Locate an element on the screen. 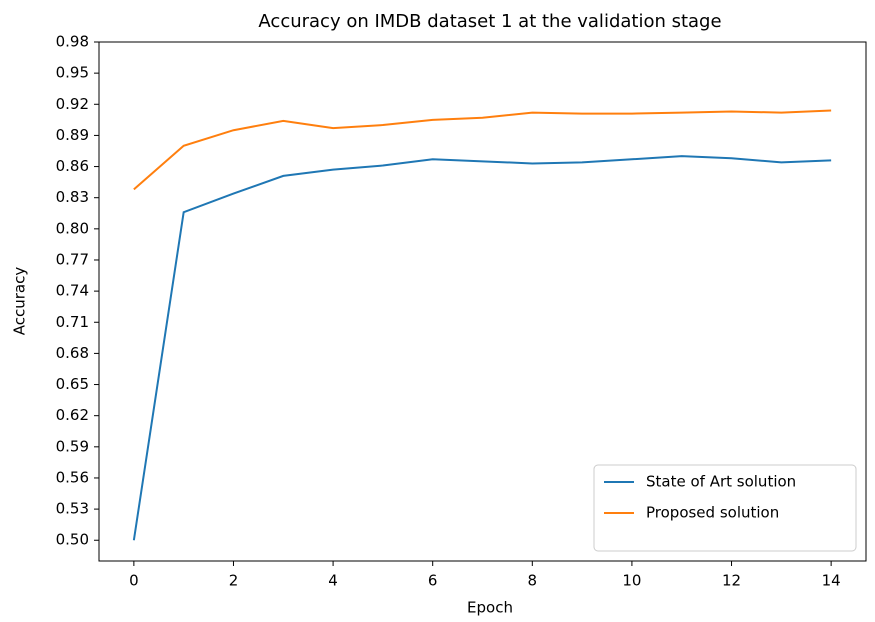  line-series is located at coordinates (482, 150).